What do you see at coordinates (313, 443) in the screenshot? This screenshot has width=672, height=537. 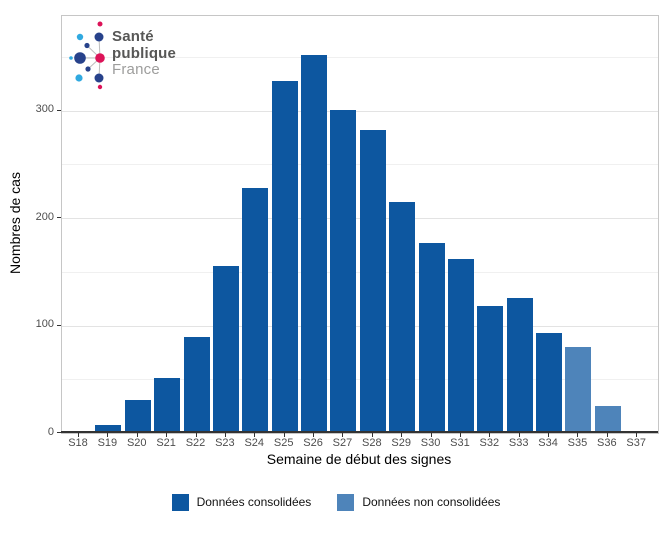 I see `x-tick-label-s26: S26` at bounding box center [313, 443].